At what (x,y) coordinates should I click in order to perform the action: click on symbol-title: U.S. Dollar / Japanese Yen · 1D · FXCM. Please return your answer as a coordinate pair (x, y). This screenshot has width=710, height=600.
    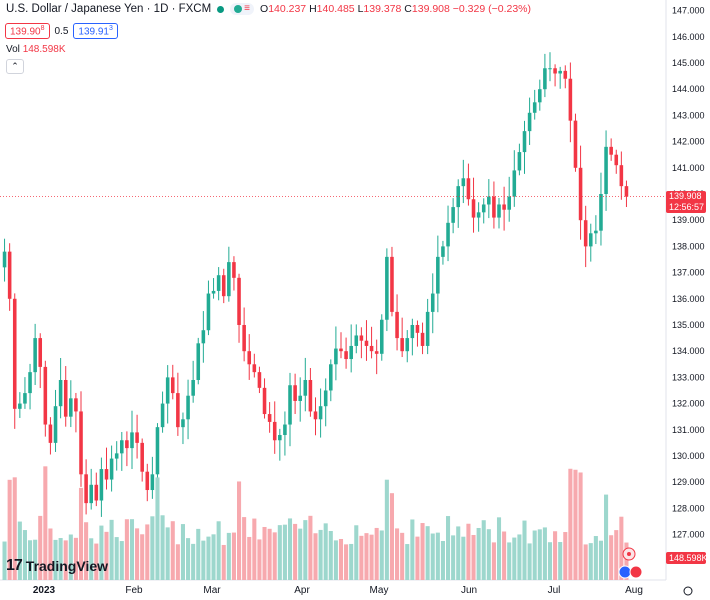
    Looking at the image, I should click on (109, 9).